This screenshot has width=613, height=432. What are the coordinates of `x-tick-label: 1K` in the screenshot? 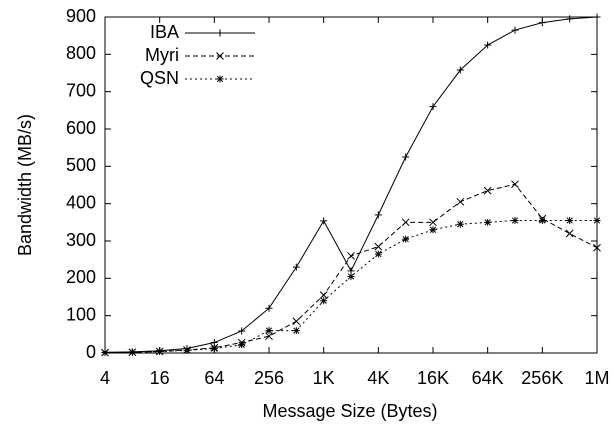 It's located at (324, 378).